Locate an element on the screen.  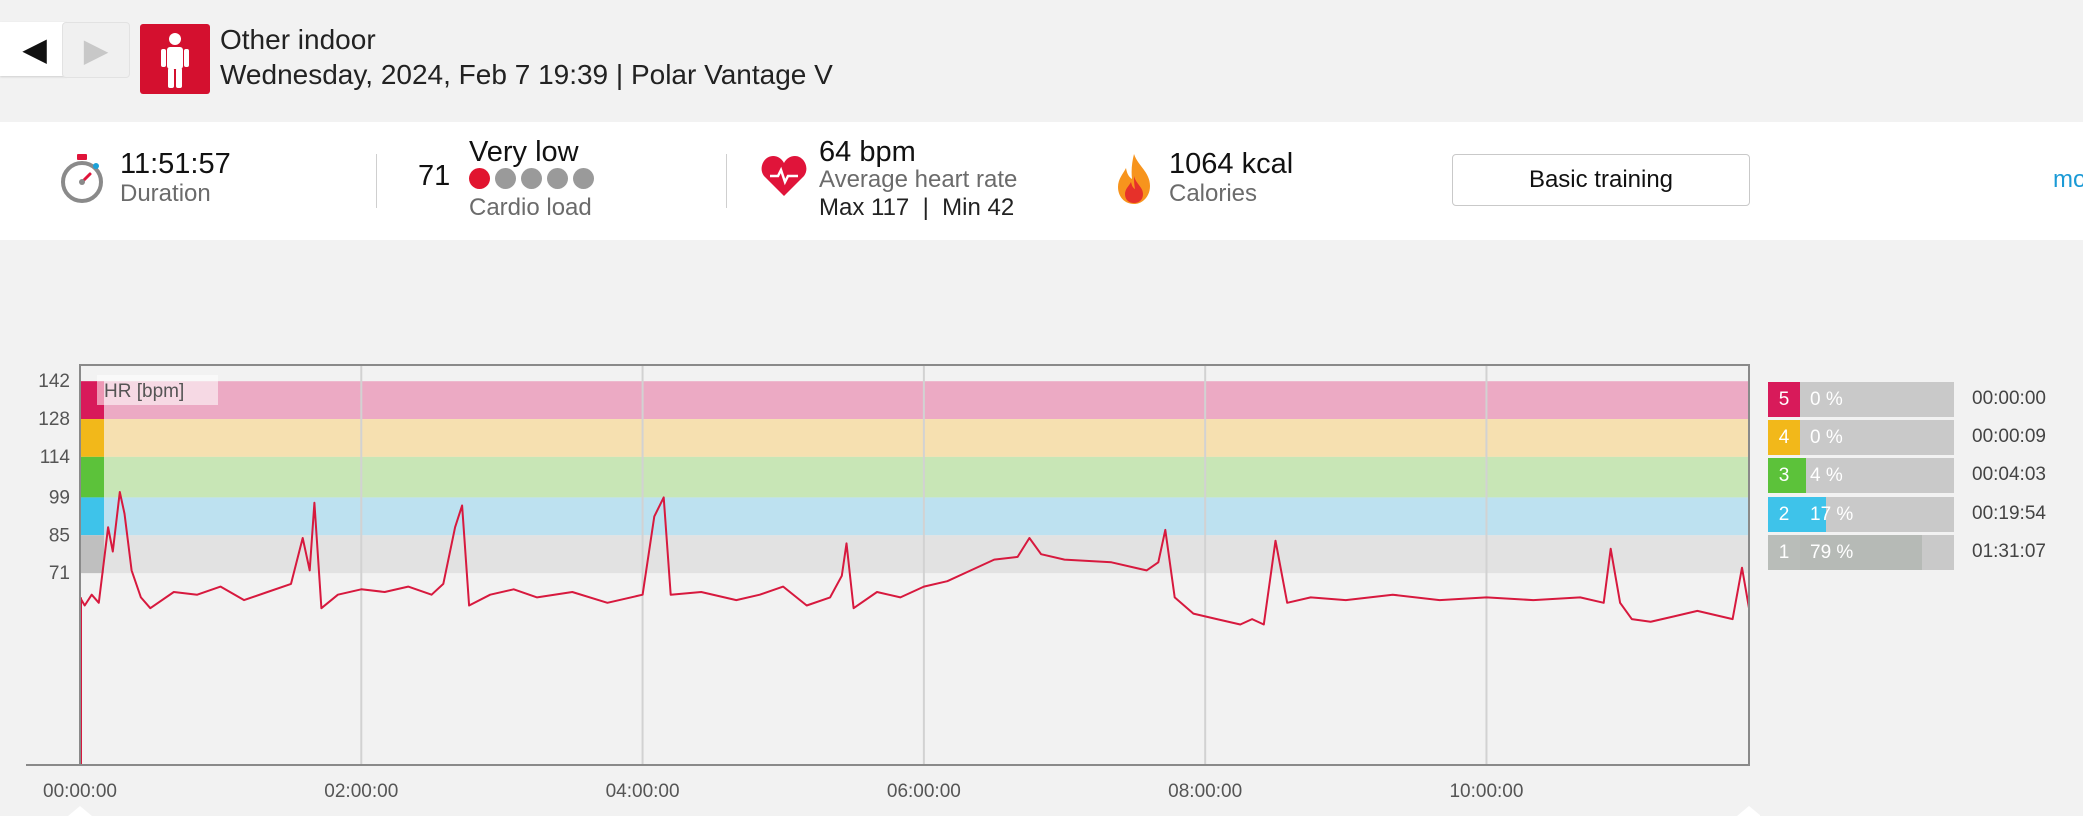
y-tick-label: 142 is located at coordinates (54, 381).